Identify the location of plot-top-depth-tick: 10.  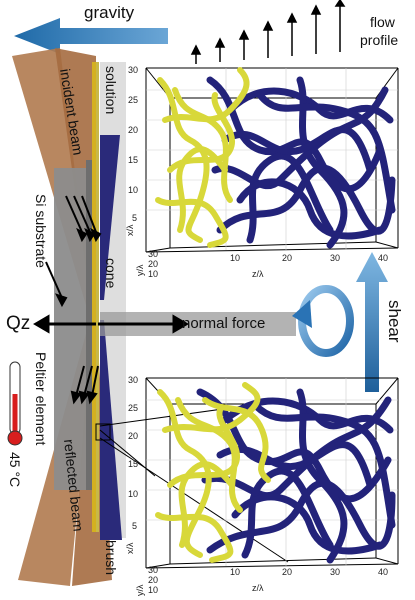
(153, 274).